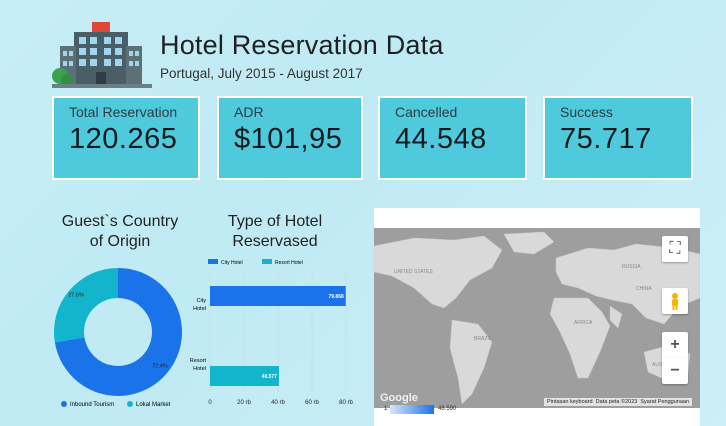  Describe the element at coordinates (92, 405) in the screenshot. I see `legend-label-inbound: Inbound Tourism` at that location.